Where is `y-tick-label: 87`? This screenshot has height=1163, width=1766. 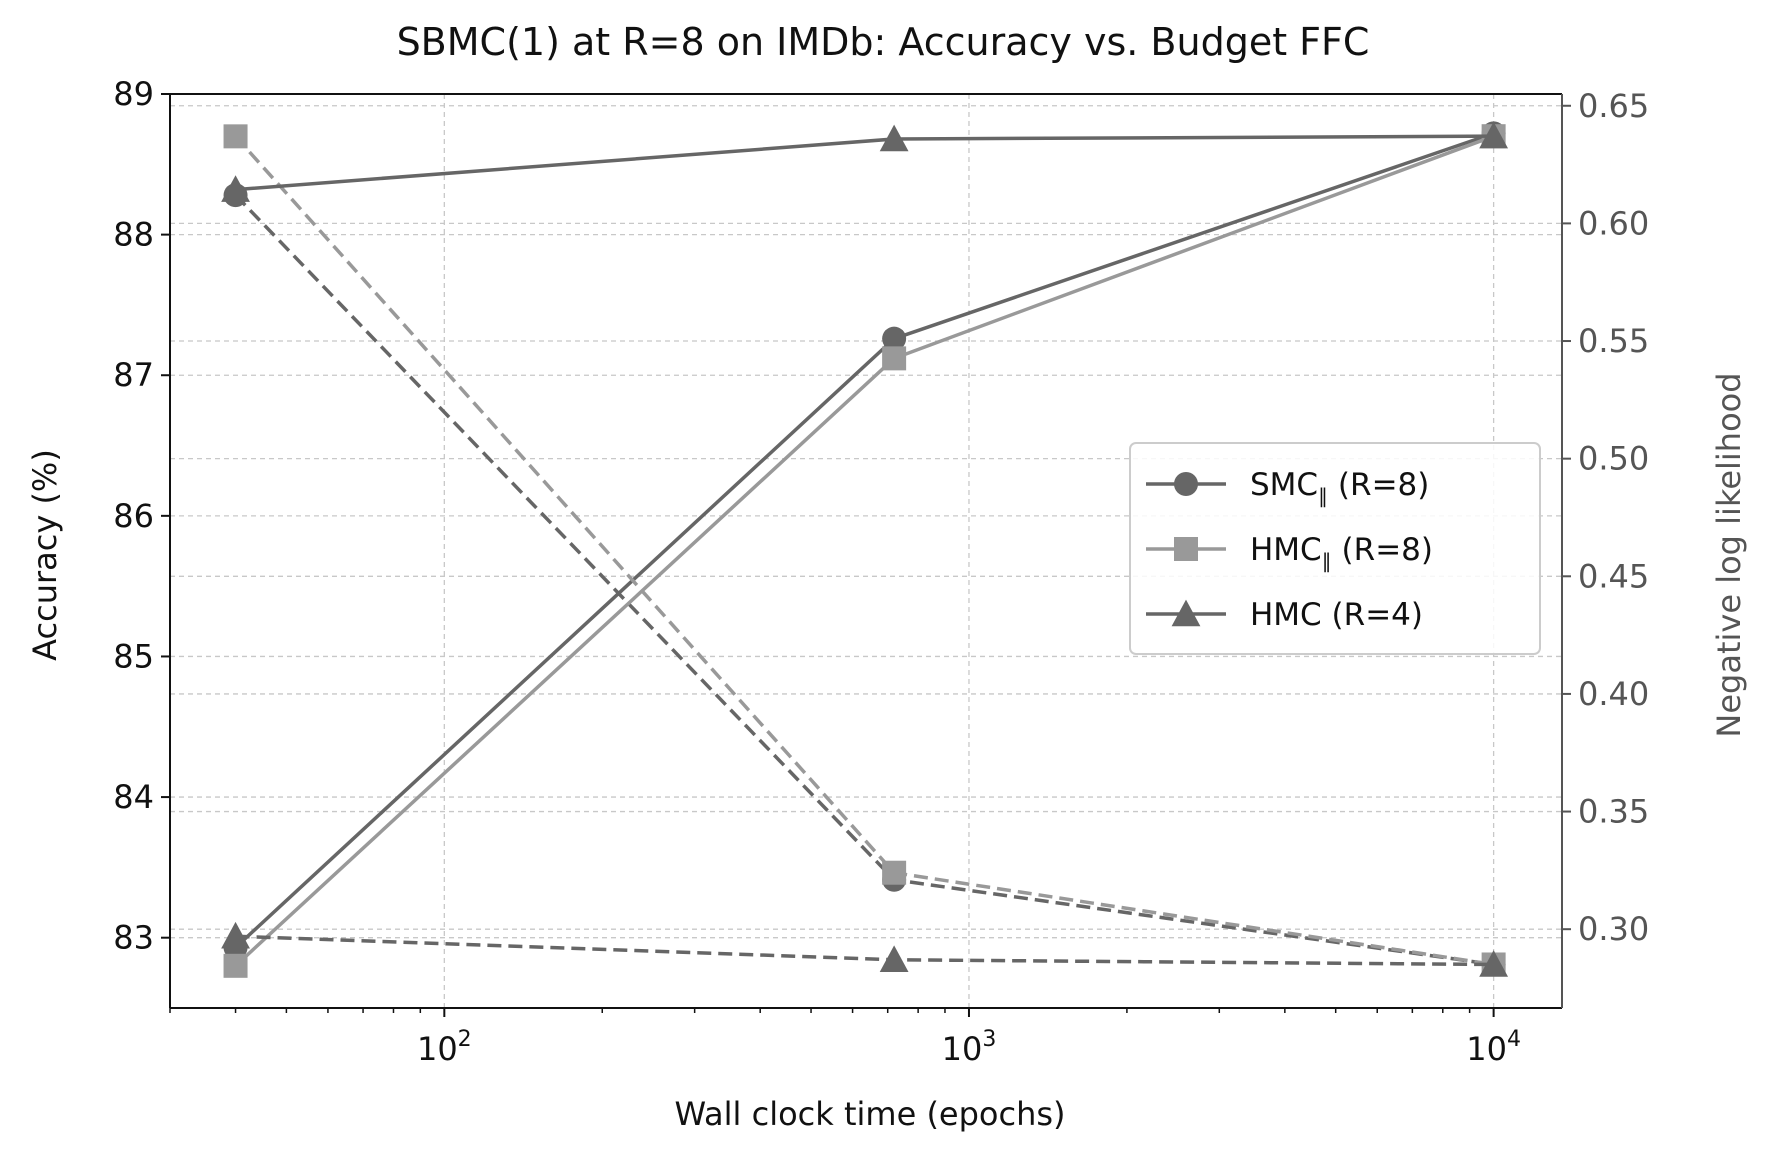 y-tick-label: 87 is located at coordinates (133, 375).